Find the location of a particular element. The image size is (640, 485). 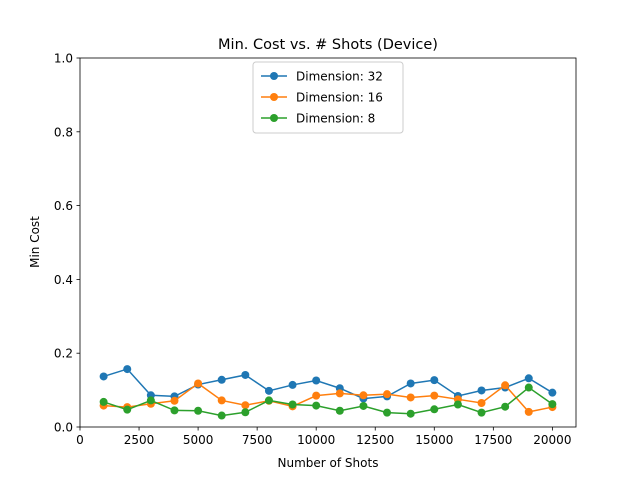

y-tick-label: 0.8 is located at coordinates (63, 132).